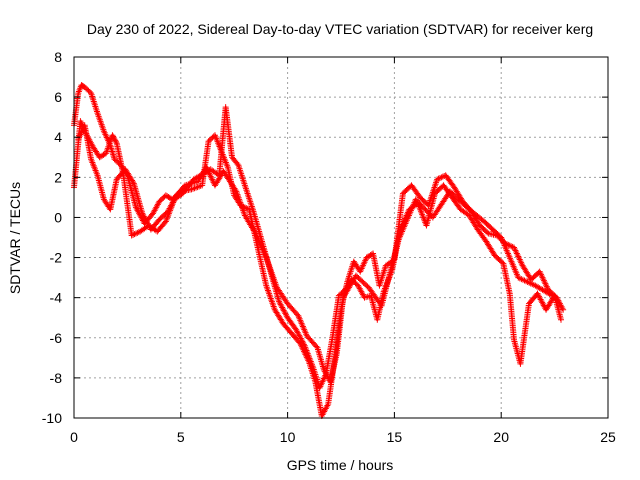 The height and width of the screenshot is (480, 640). What do you see at coordinates (58, 217) in the screenshot?
I see `y-tick-label: 0` at bounding box center [58, 217].